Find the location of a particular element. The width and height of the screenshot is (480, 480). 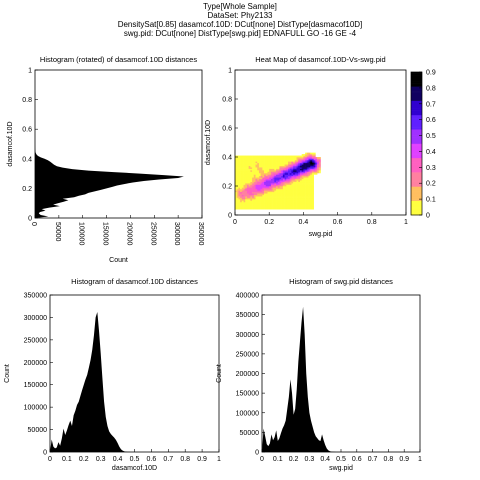

plot3-xtick-label: 0.3 is located at coordinates (101, 459).